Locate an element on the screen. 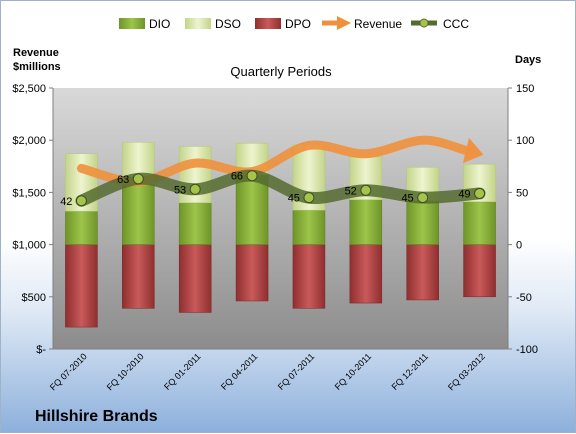 The width and height of the screenshot is (576, 434). brand-name: Hillshire Brands is located at coordinates (96, 416).